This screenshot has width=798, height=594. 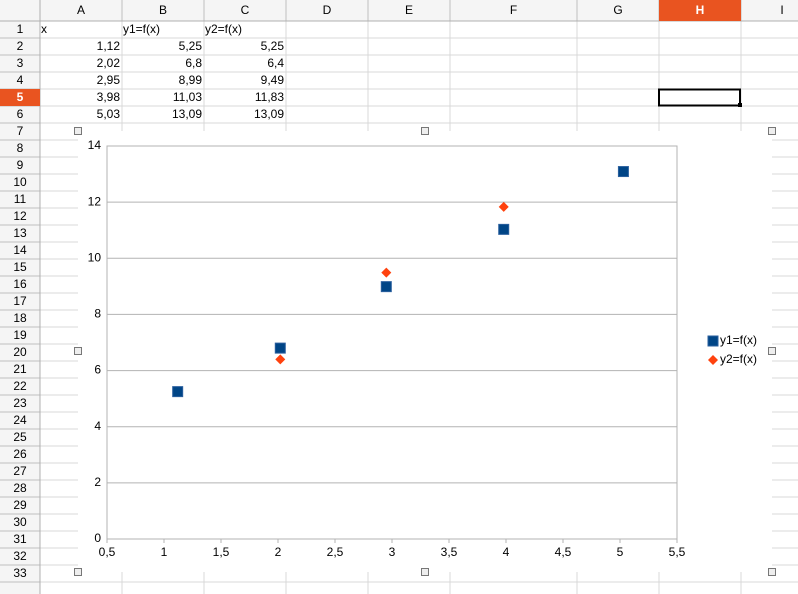 I want to click on row-header: 13, so click(x=20, y=233).